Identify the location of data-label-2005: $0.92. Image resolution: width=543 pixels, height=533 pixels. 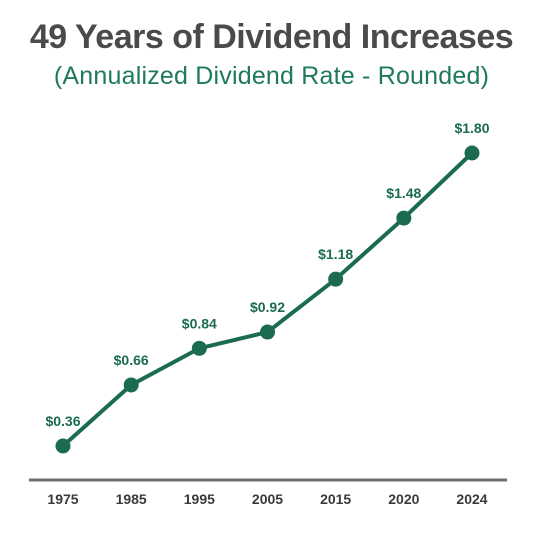
(267, 307).